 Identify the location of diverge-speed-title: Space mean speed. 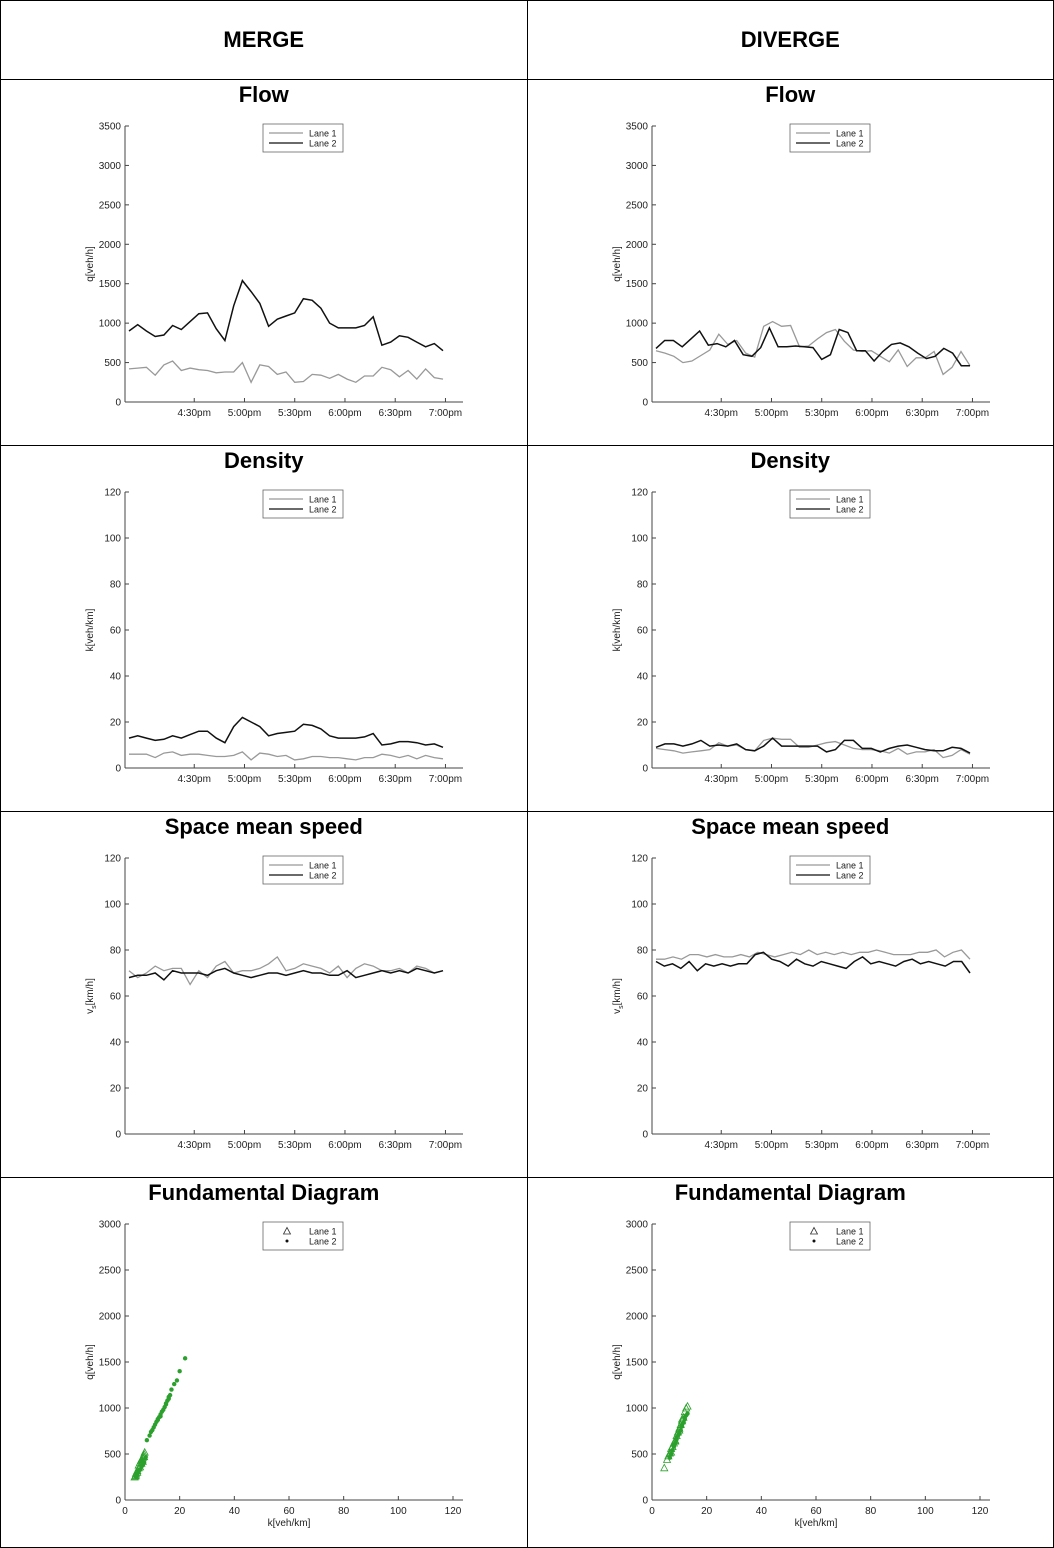
(791, 827).